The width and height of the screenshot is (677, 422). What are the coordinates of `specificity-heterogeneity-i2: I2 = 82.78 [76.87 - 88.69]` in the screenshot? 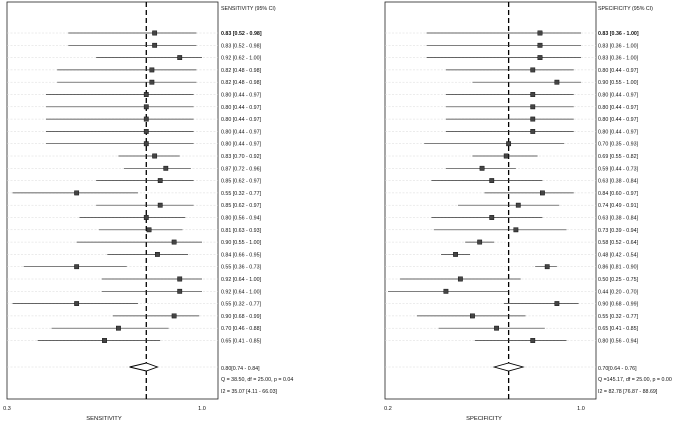 It's located at (628, 392).